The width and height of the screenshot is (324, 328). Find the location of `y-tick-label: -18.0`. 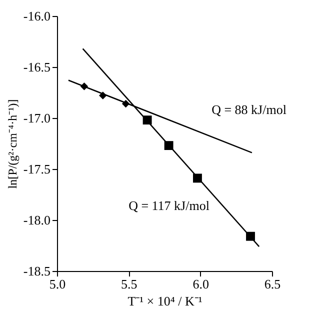

y-tick-label: -18.0 is located at coordinates (36, 220).